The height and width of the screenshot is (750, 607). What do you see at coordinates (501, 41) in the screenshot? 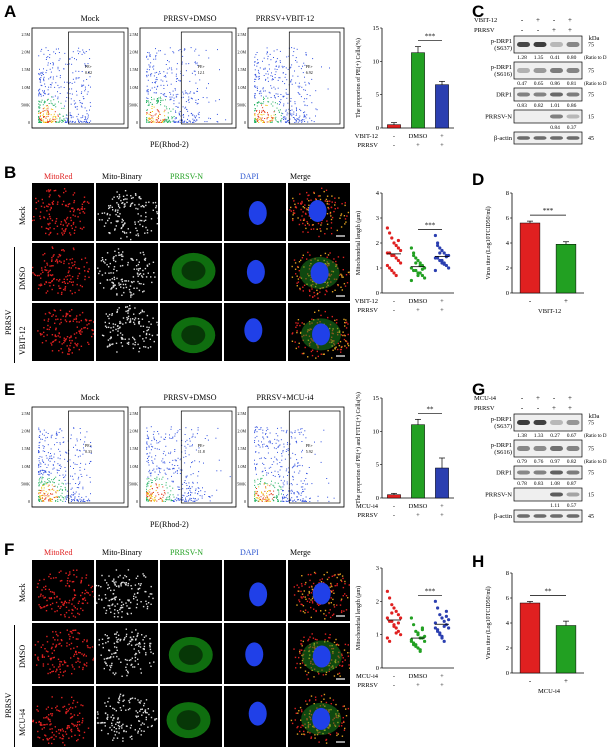
I see `wb-row-name: p-DRP1` at bounding box center [501, 41].